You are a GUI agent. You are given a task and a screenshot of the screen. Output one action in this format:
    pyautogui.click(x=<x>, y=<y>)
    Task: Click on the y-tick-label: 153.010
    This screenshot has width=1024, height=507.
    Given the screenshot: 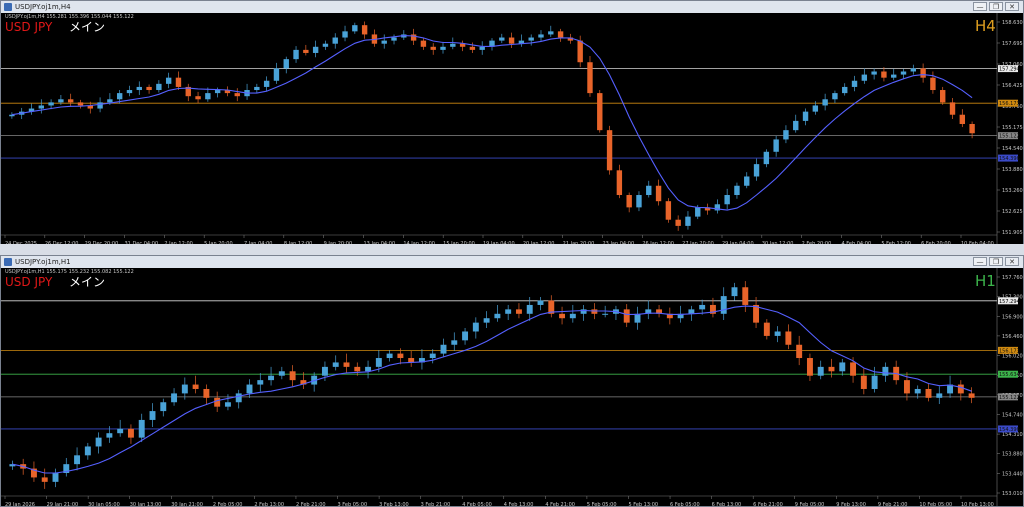 What is the action you would take?
    pyautogui.click(x=1012, y=494)
    